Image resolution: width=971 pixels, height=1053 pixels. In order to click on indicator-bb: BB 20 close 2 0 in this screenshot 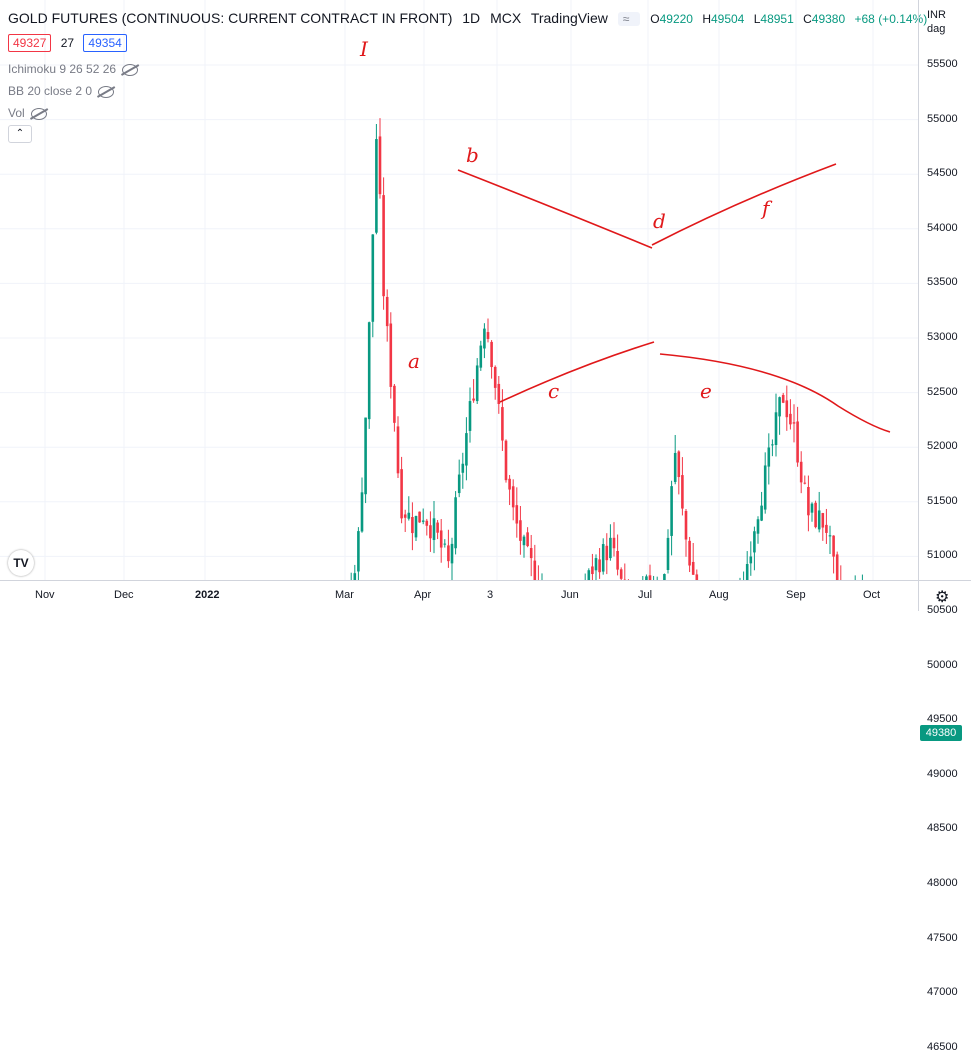, I will do `click(61, 91)`.